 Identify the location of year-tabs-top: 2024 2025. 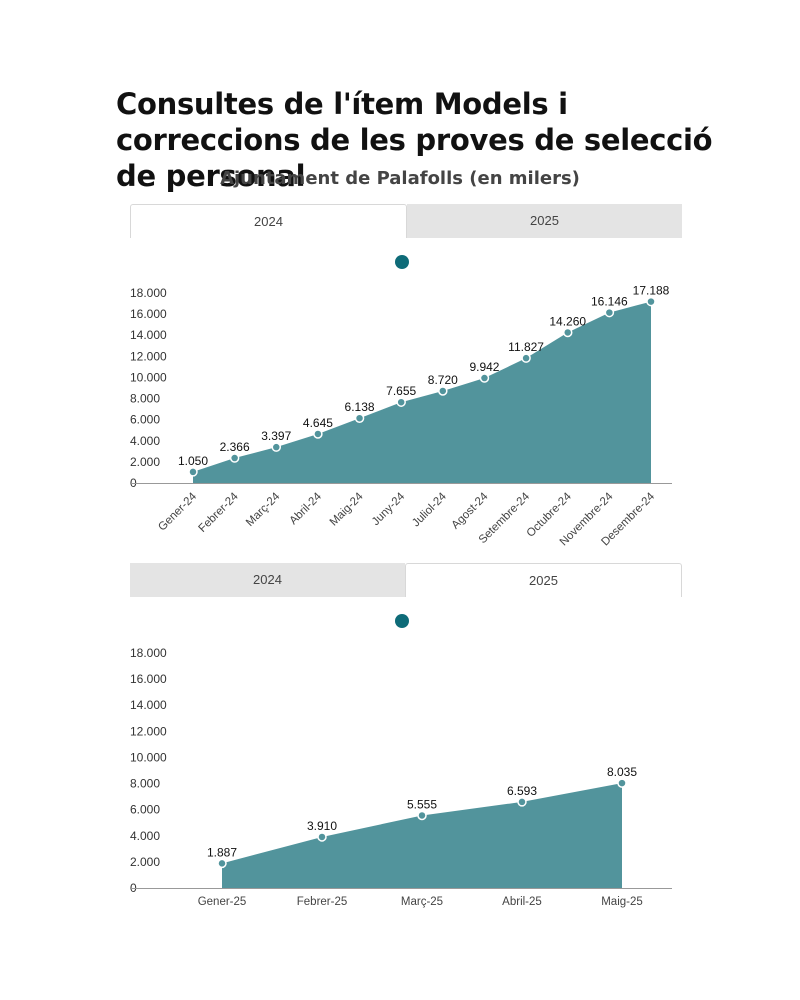
(406, 221).